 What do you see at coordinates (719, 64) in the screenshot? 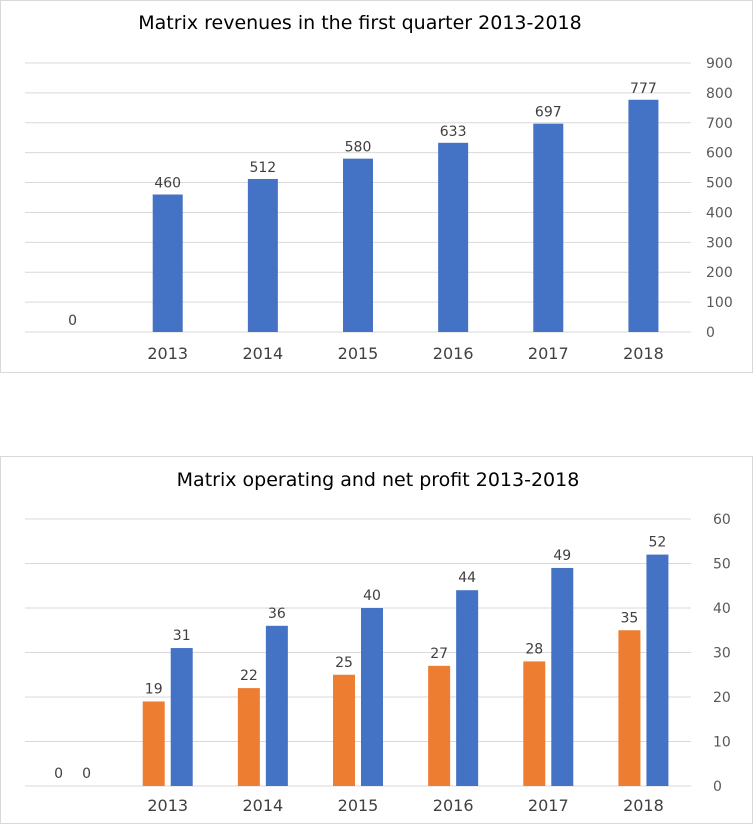
I see `y-tick-label: 900` at bounding box center [719, 64].